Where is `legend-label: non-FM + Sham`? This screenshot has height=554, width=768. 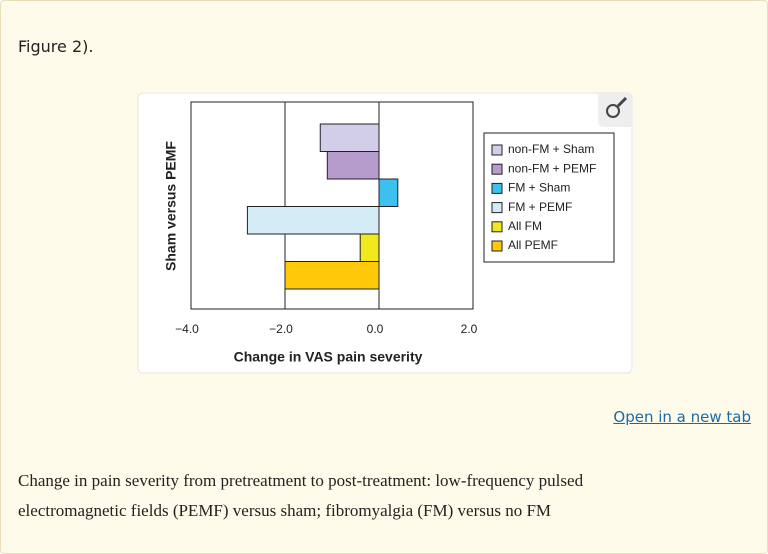 legend-label: non-FM + Sham is located at coordinates (551, 149).